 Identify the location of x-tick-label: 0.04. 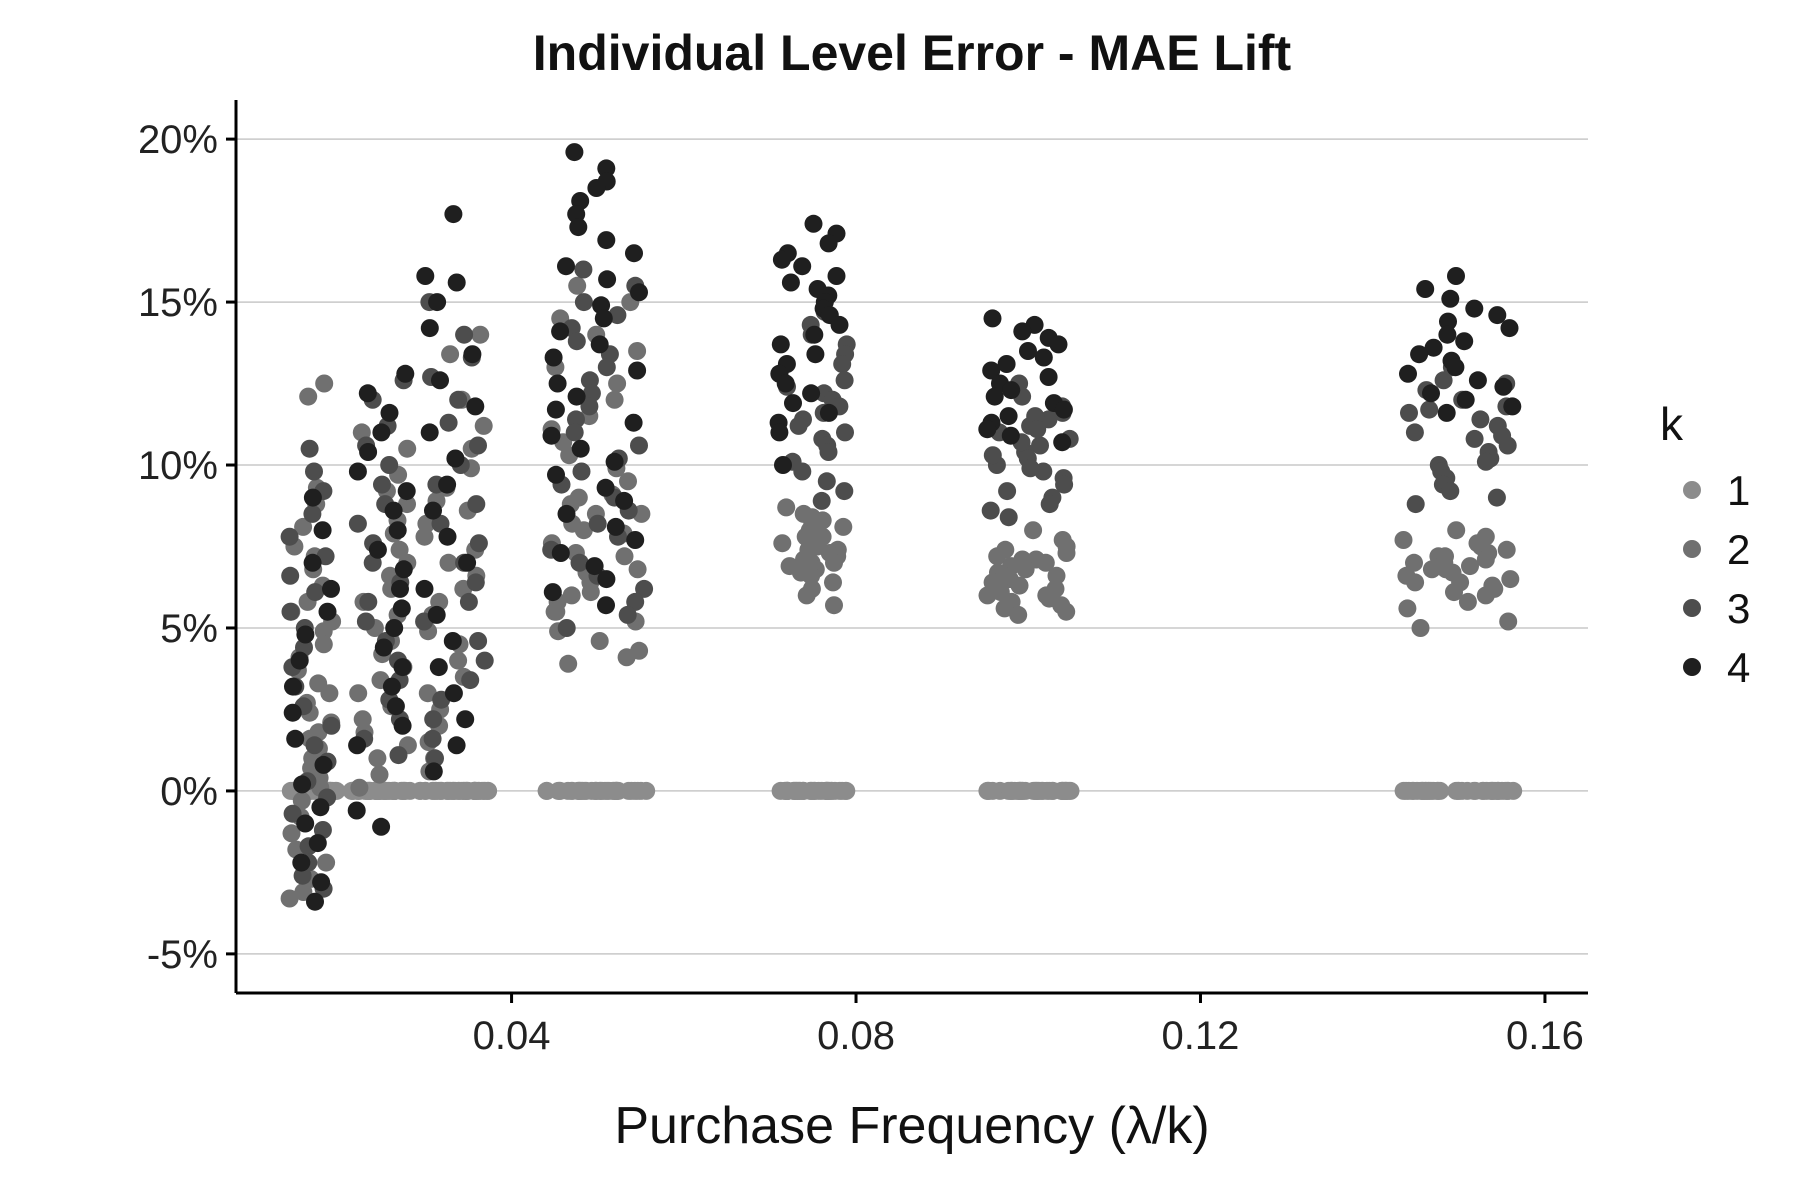
(512, 1036).